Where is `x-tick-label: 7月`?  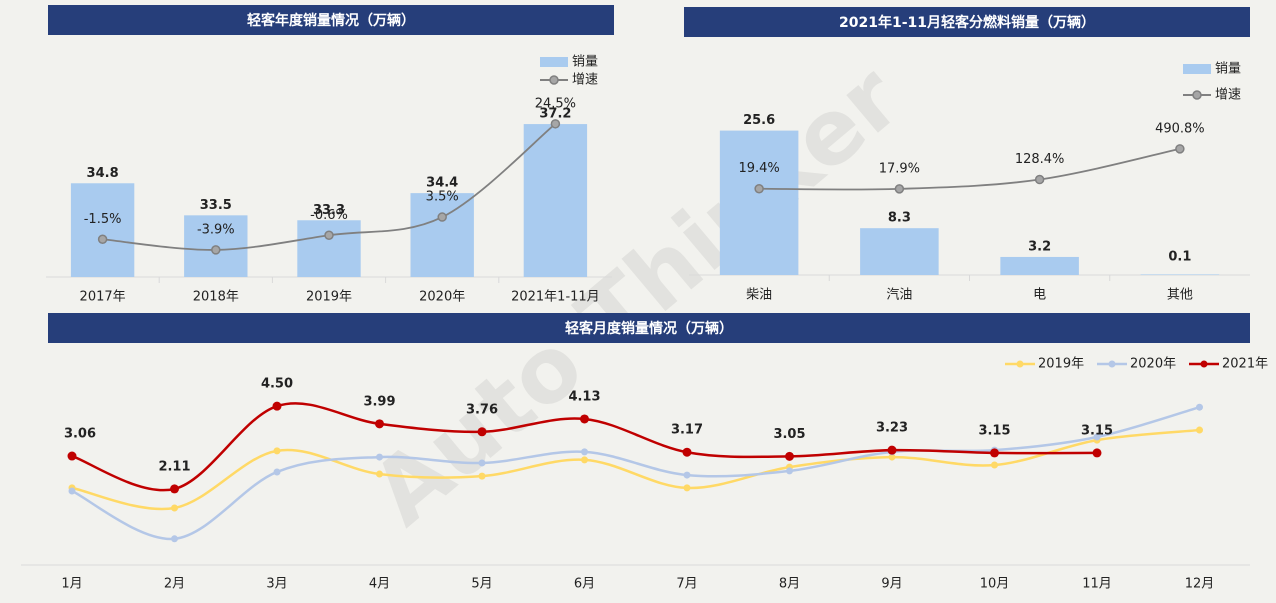 x-tick-label: 7月 is located at coordinates (686, 584).